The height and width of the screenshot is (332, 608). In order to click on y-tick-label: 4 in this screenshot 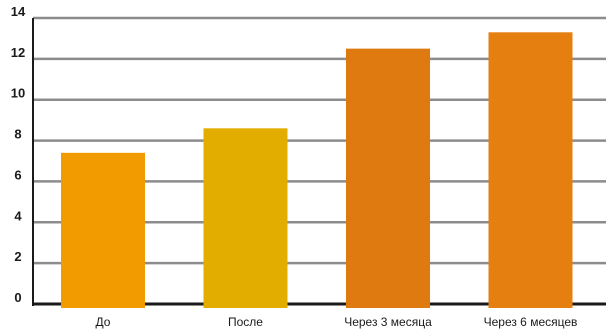, I will do `click(18, 215)`.